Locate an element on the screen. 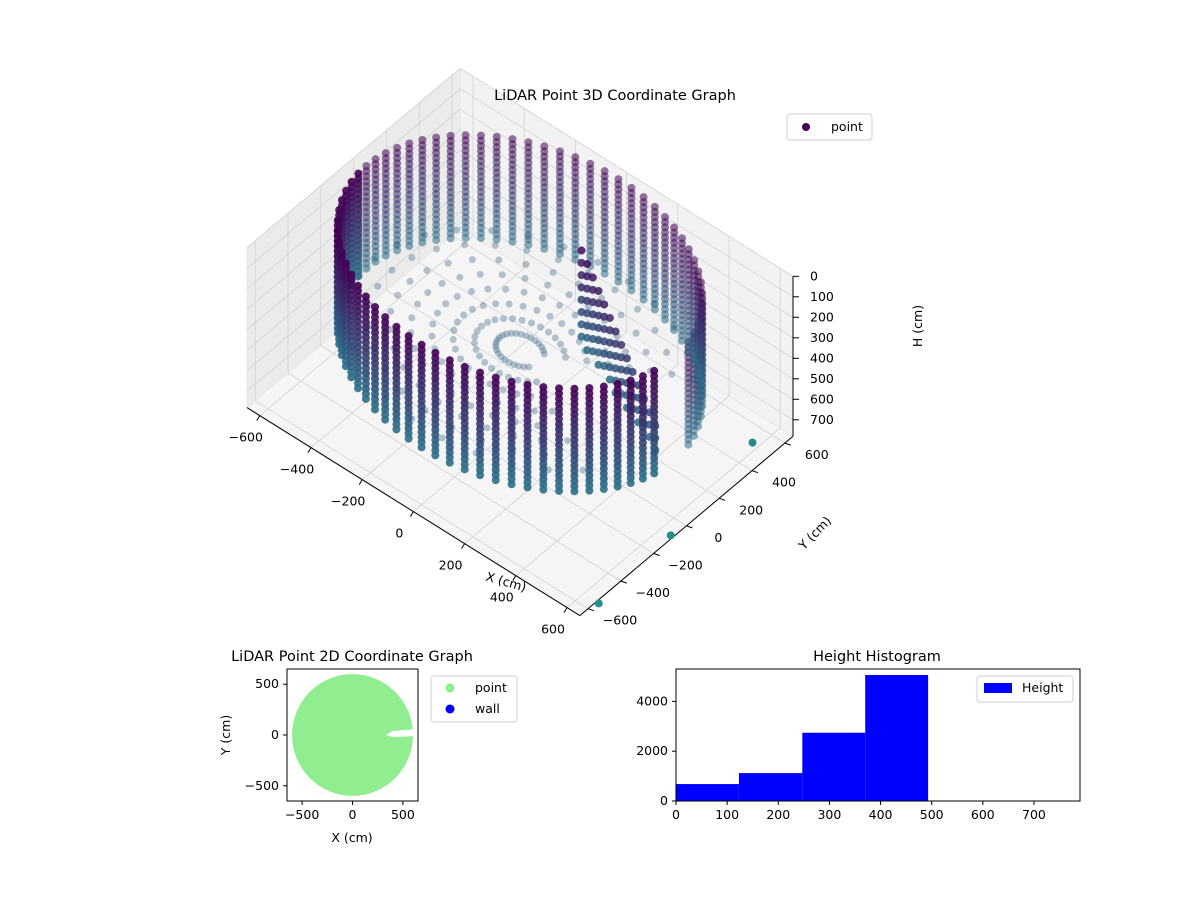 The width and height of the screenshot is (1200, 900). x-tick-label: 500 is located at coordinates (932, 814).